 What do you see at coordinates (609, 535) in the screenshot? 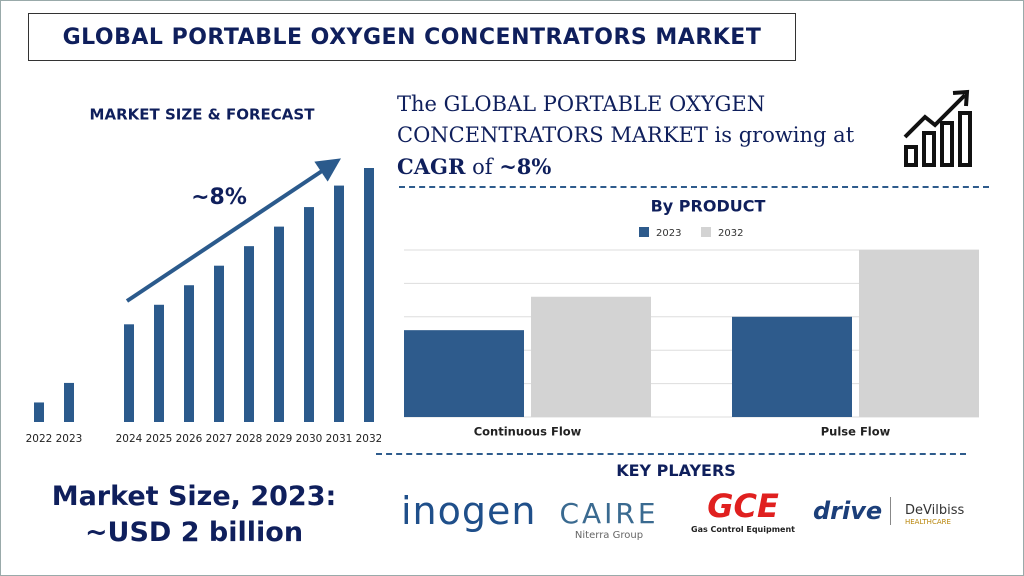
I see `logo-sub: Niterra Group` at bounding box center [609, 535].